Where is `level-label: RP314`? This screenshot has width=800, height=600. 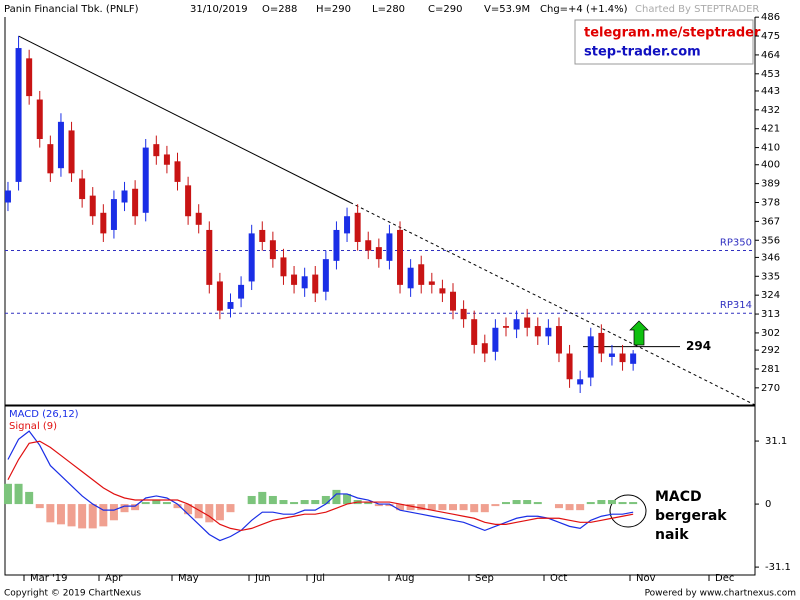
level-label: RP314 is located at coordinates (736, 305).